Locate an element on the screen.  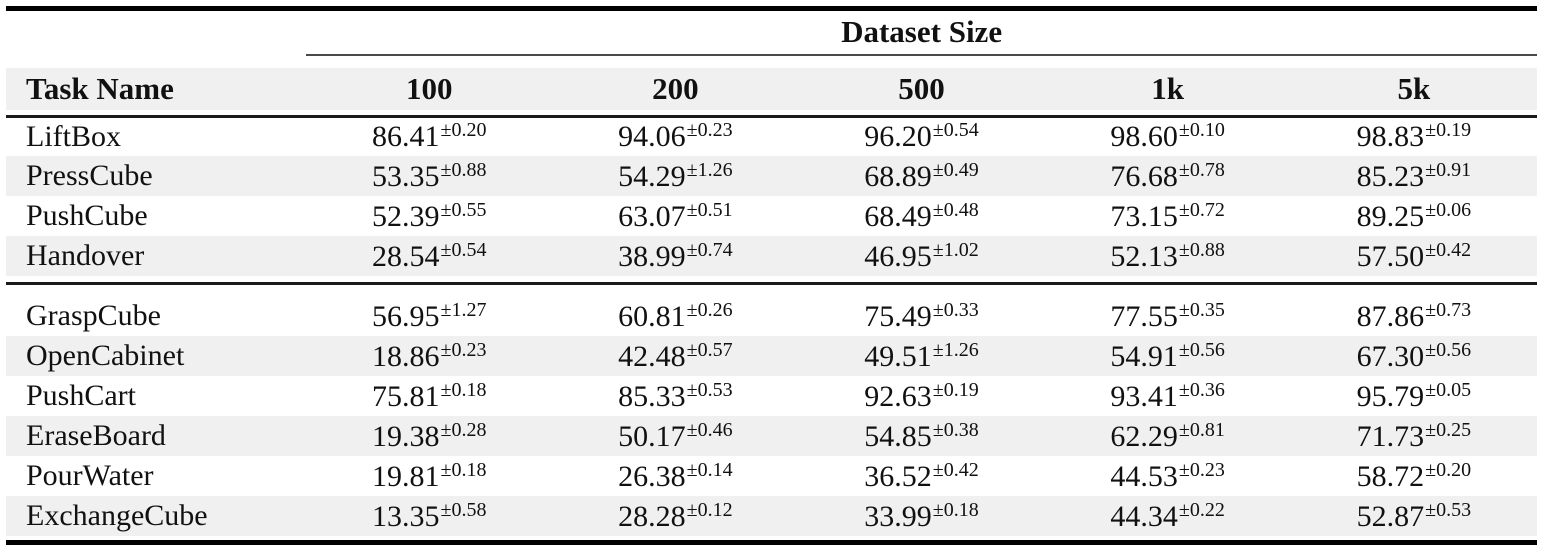
value-cell: 85.23±0.91 is located at coordinates (1414, 176).